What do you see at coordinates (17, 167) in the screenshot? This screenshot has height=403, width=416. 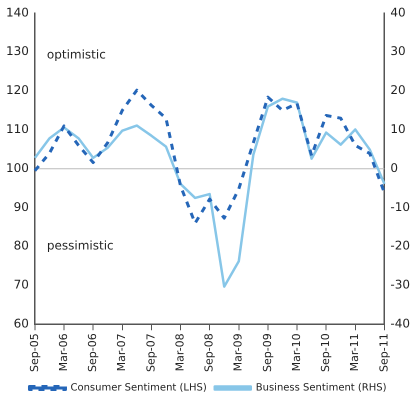 I see `y-tick-label: 100` at bounding box center [17, 167].